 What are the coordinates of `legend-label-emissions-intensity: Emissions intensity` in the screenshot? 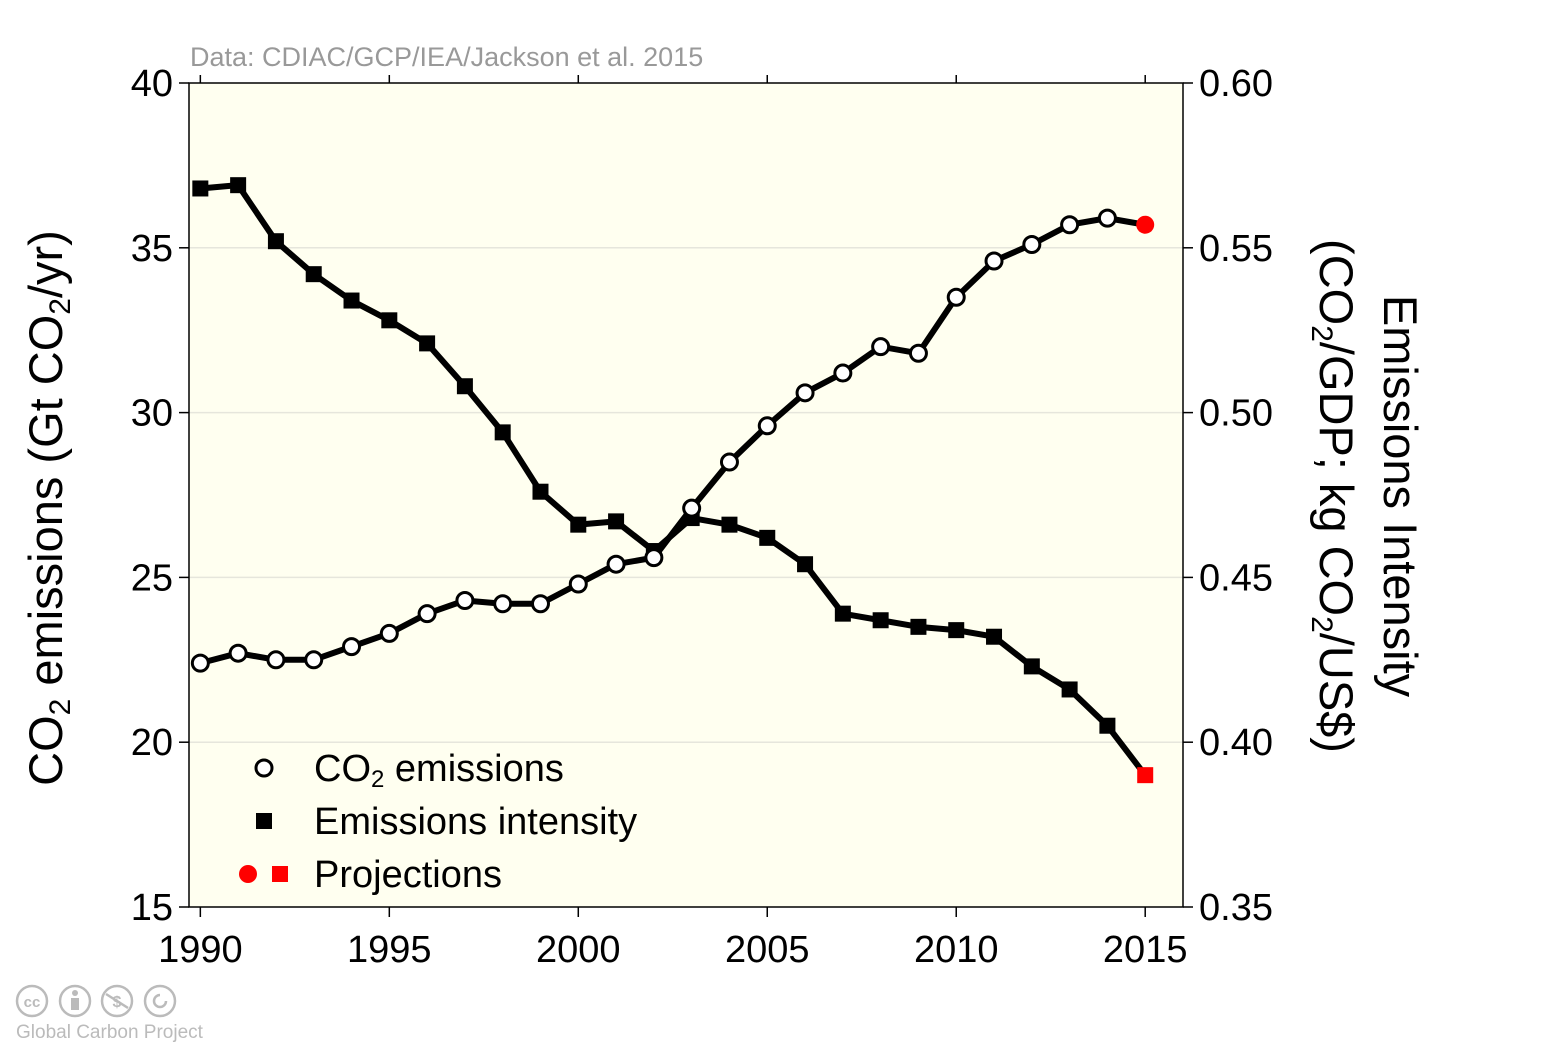 It's located at (475, 822).